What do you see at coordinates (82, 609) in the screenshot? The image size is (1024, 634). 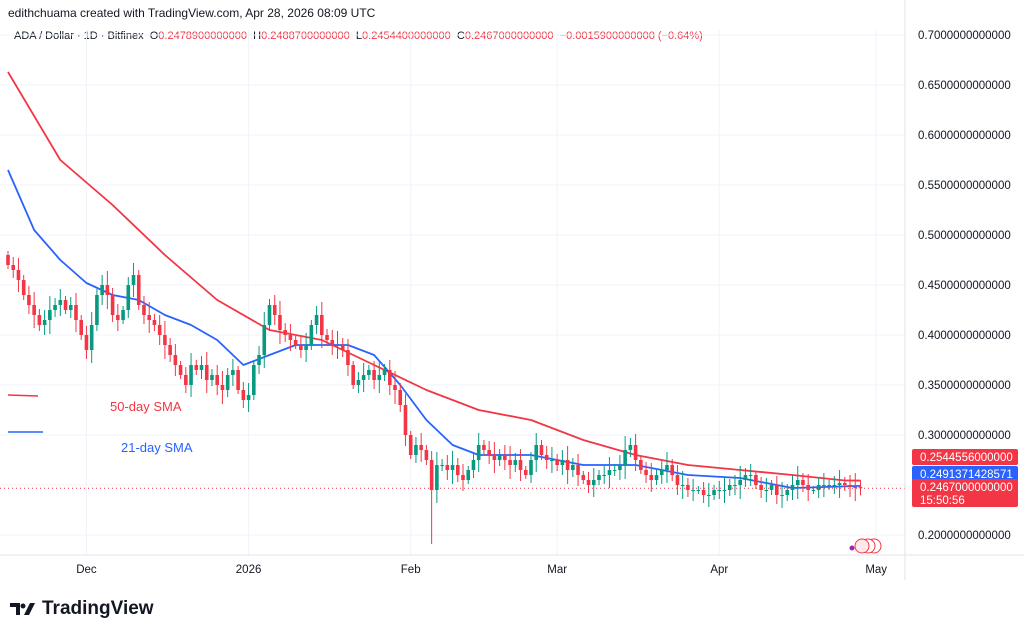 I see `tradingview-logo: TradingView` at bounding box center [82, 609].